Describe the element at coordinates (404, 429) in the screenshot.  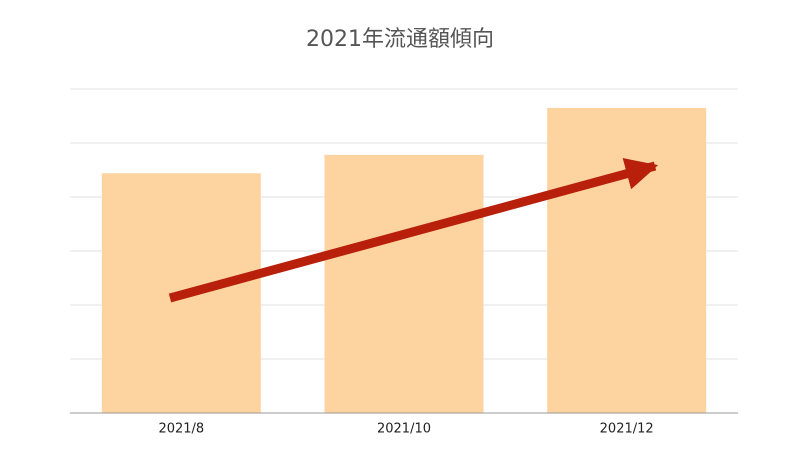
I see `x-tick-label: 2021/10` at that location.